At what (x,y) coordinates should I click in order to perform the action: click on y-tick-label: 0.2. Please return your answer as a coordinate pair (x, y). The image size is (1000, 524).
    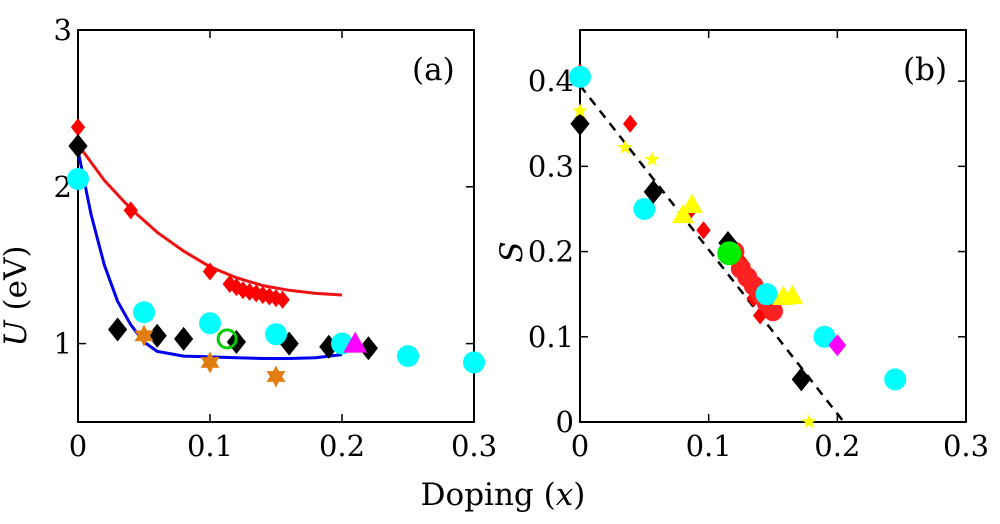
    Looking at the image, I should click on (551, 252).